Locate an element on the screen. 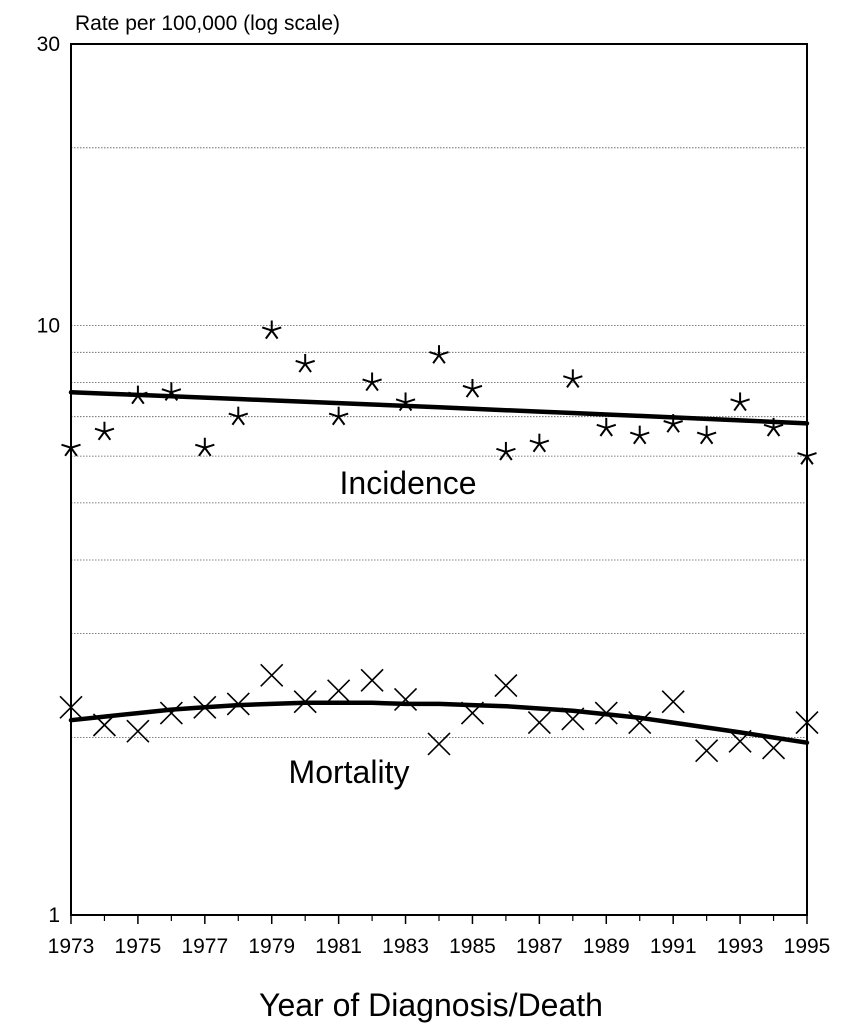  incidence-point-1991 is located at coordinates (673, 423).